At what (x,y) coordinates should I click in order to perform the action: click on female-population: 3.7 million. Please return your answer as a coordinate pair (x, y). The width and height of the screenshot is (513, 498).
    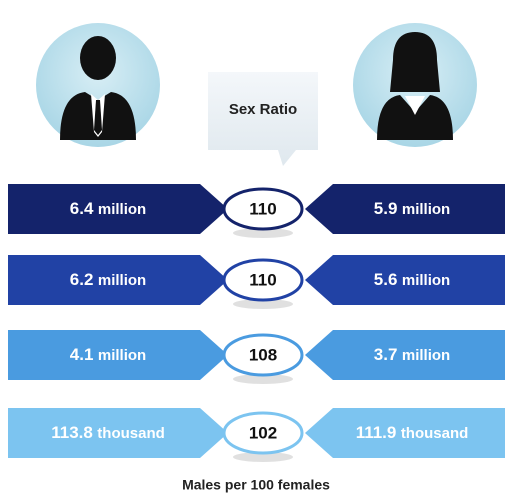
    Looking at the image, I should click on (412, 354).